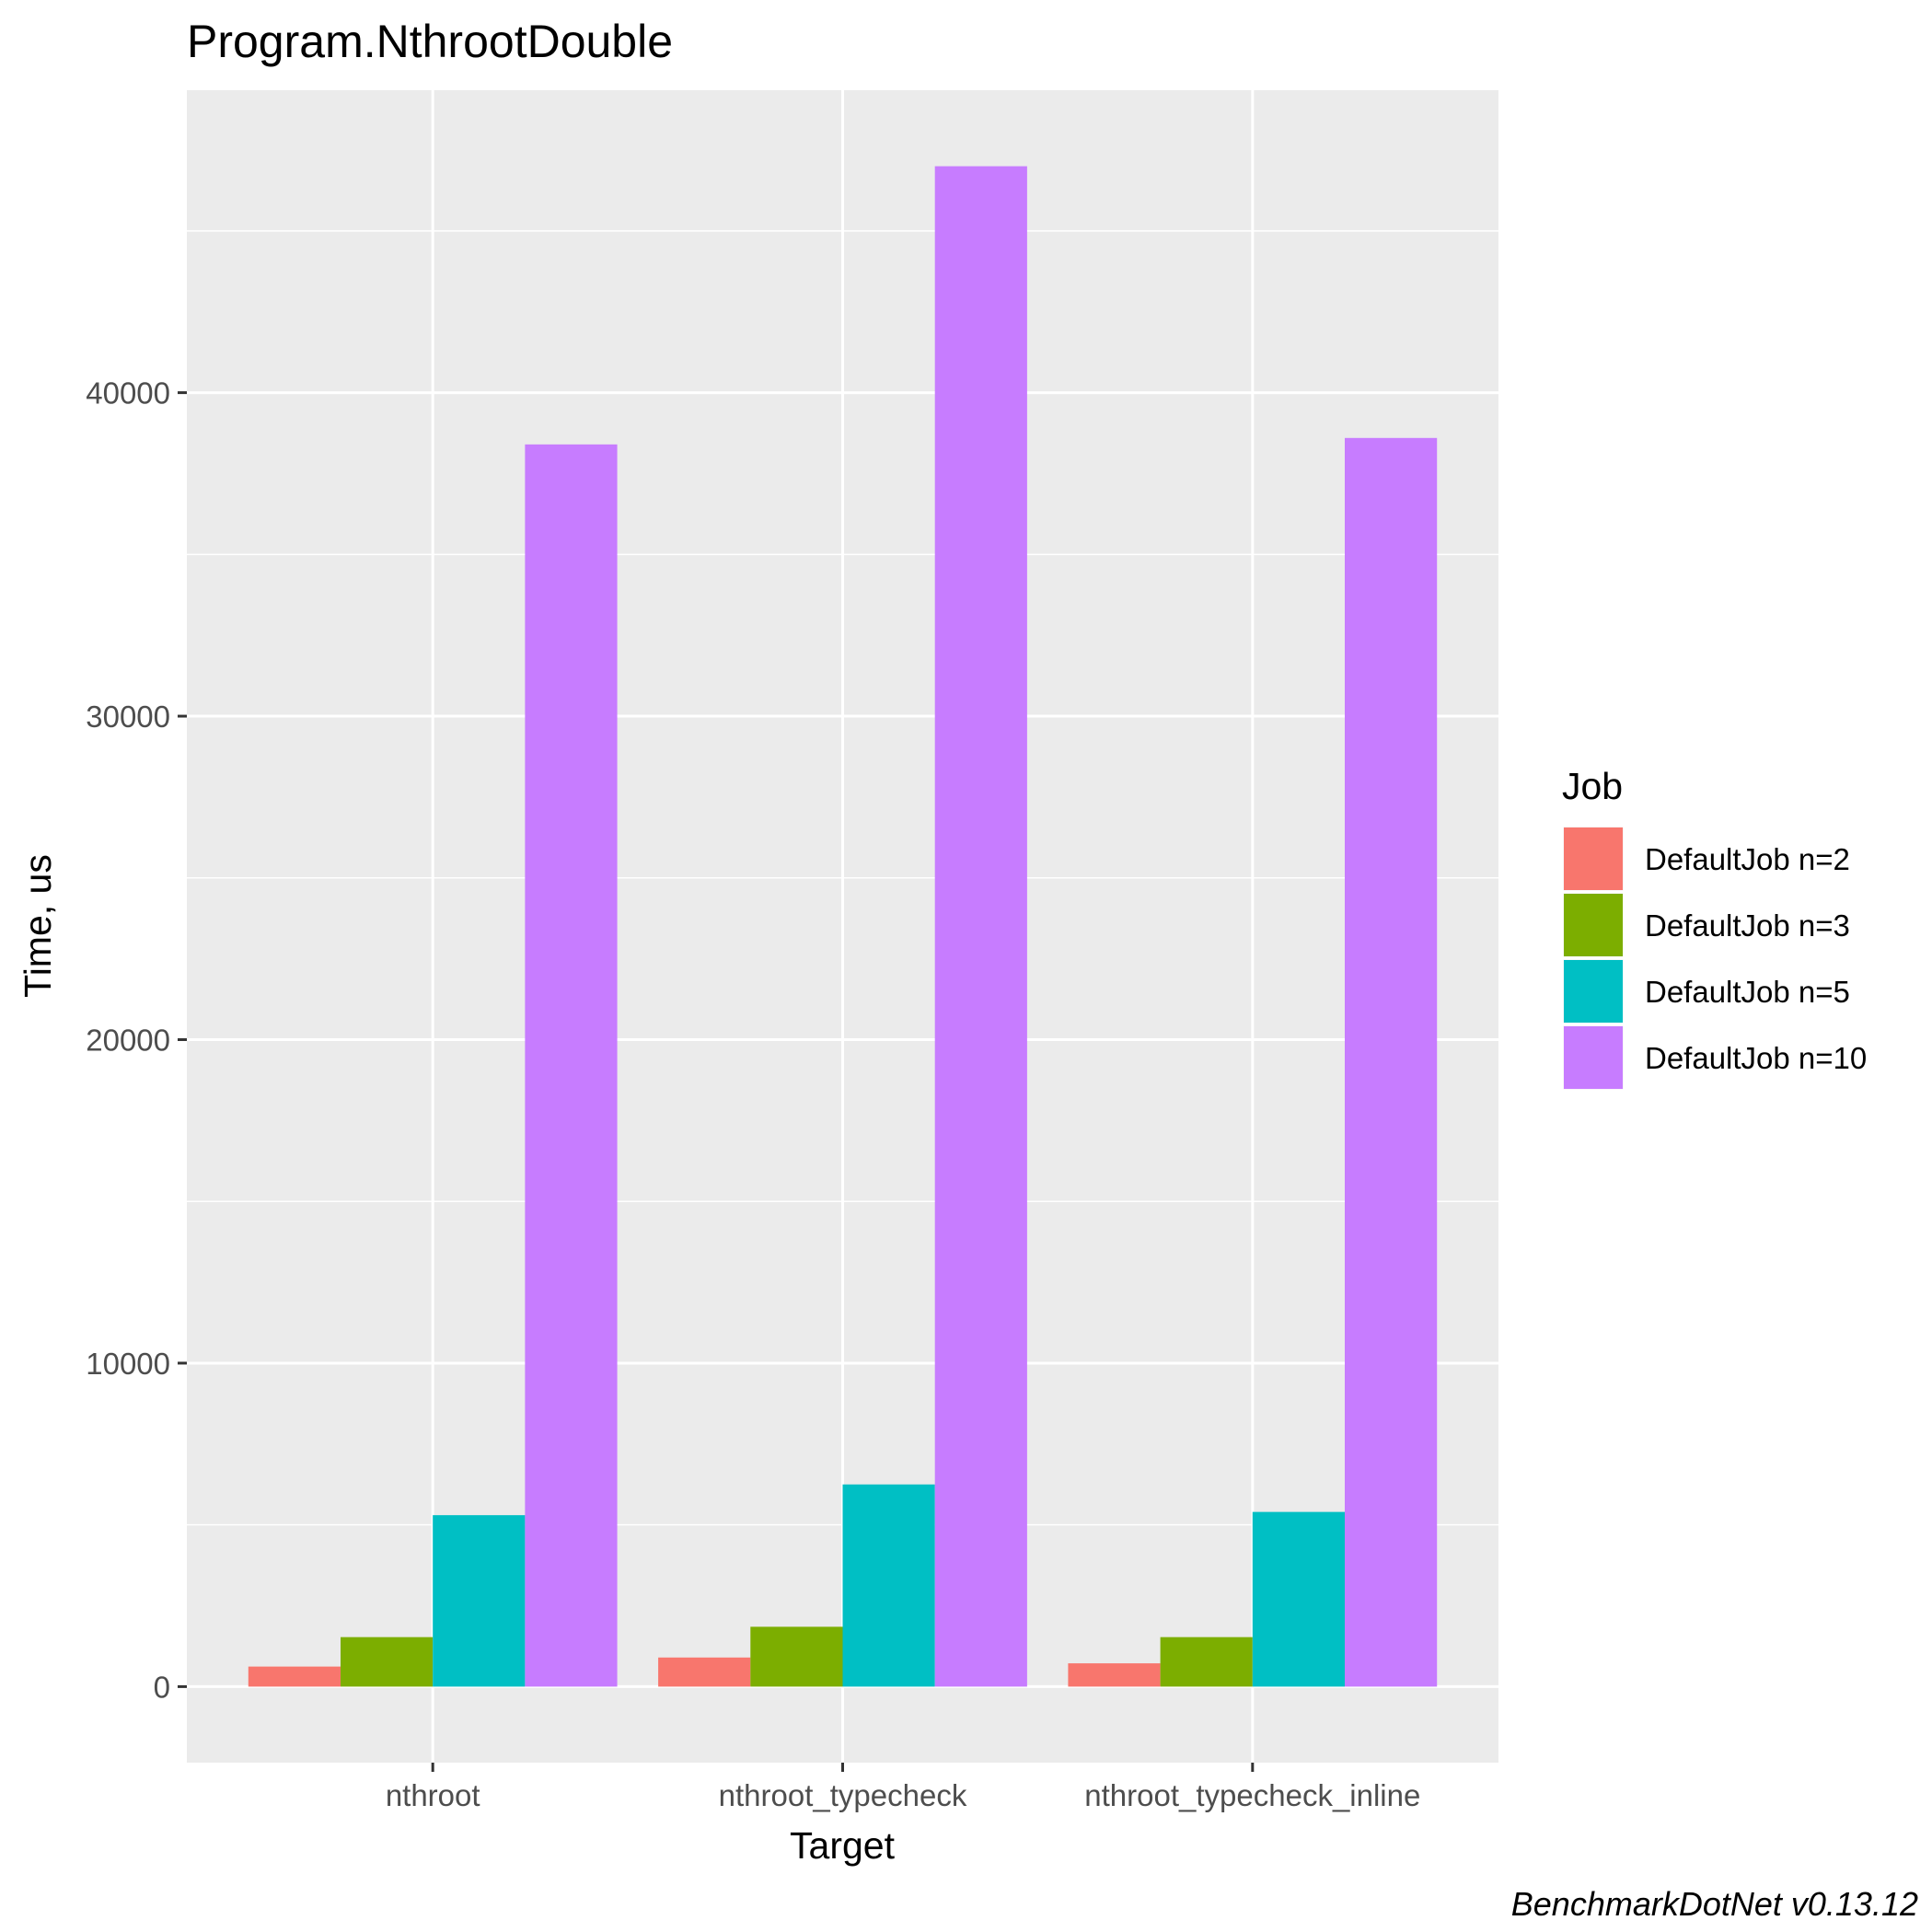 The image size is (1932, 1932). I want to click on x-tick-label: nthroot_typecheck_inline, so click(1252, 1795).